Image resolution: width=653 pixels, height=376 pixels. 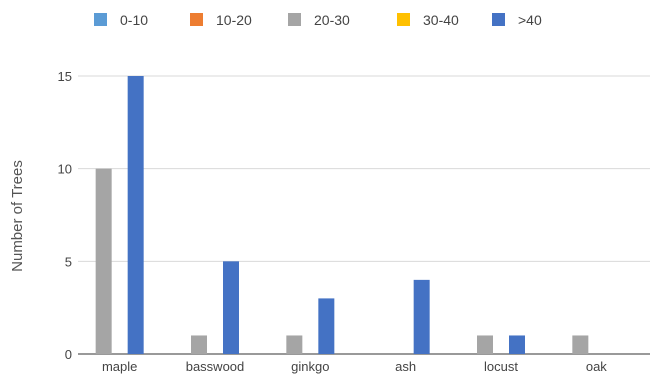 I want to click on legend: 0-10 10-20 20-30 30-40 >40, so click(x=318, y=20).